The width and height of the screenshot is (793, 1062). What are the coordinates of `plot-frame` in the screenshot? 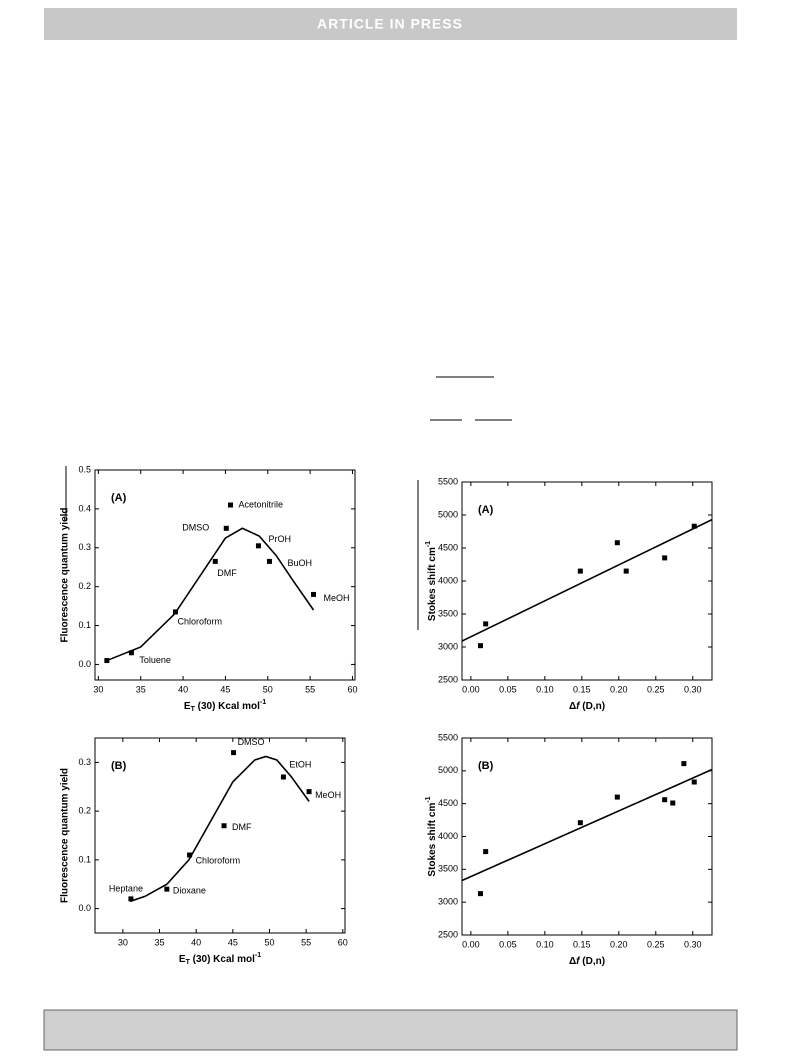 It's located at (220, 835).